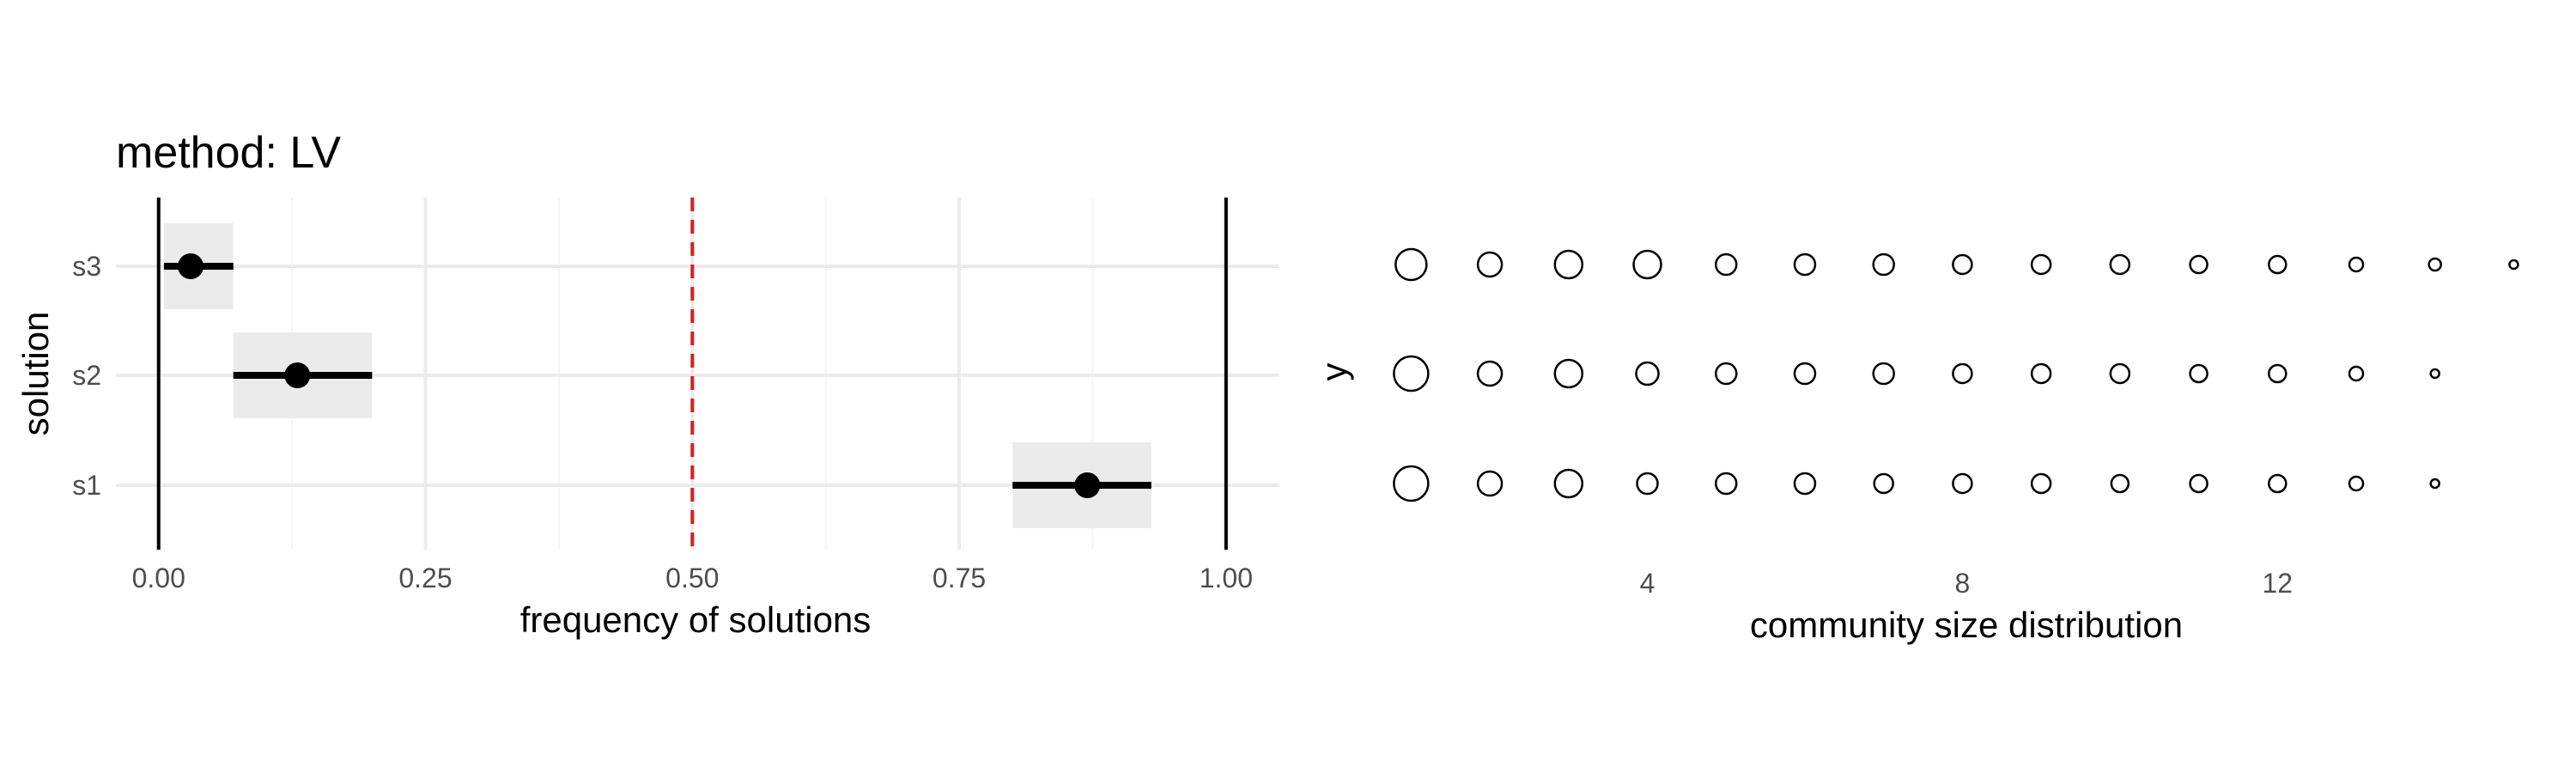 This screenshot has width=2576, height=773. I want to click on y-tick-label: s3, so click(86, 266).